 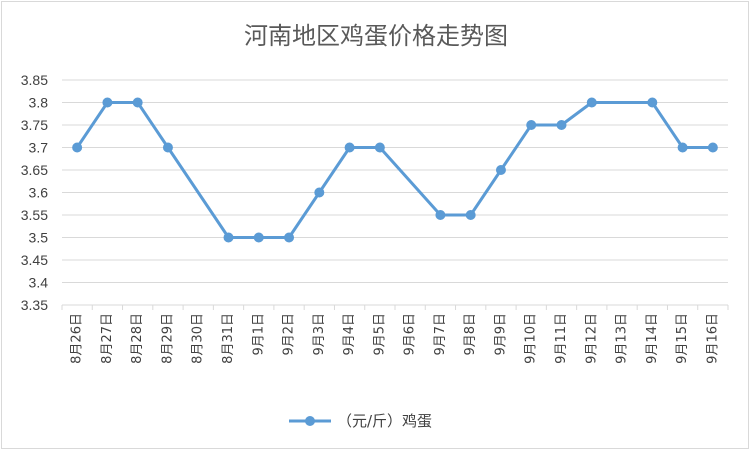 What do you see at coordinates (107, 338) in the screenshot?
I see `x-tick-label: 8月27日` at bounding box center [107, 338].